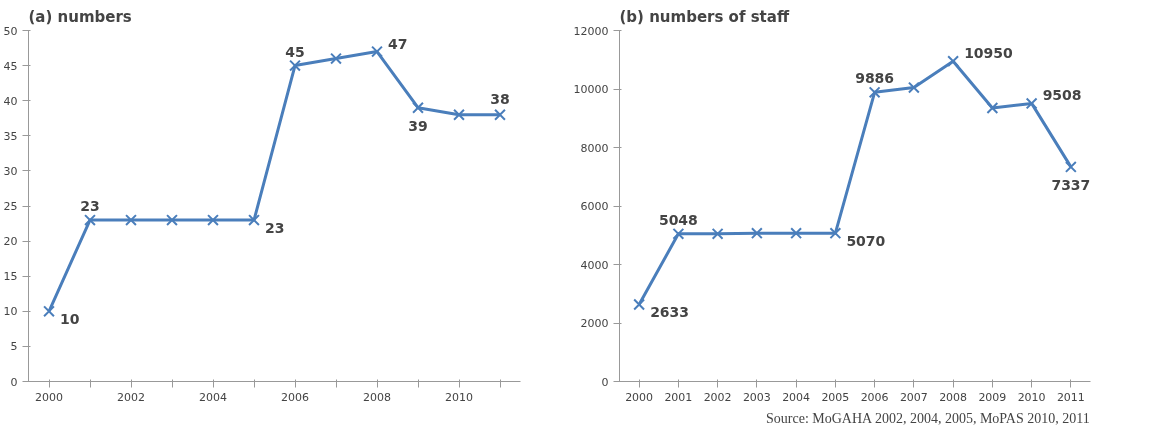 The image size is (1151, 438). Describe the element at coordinates (295, 51) in the screenshot. I see `data-label: 45` at that location.